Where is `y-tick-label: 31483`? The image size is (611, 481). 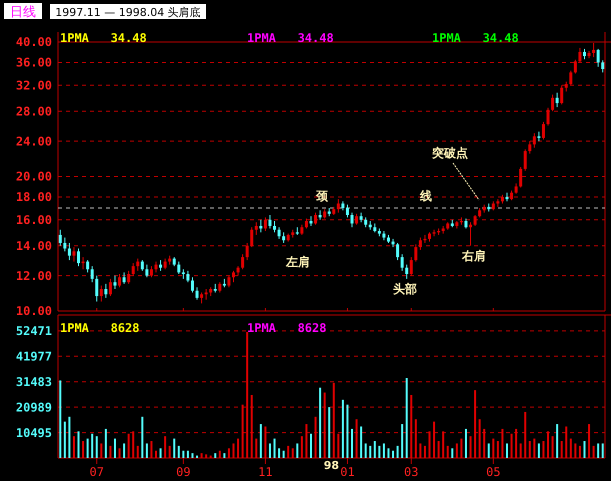 y-tick-label: 31483 is located at coordinates (34, 381).